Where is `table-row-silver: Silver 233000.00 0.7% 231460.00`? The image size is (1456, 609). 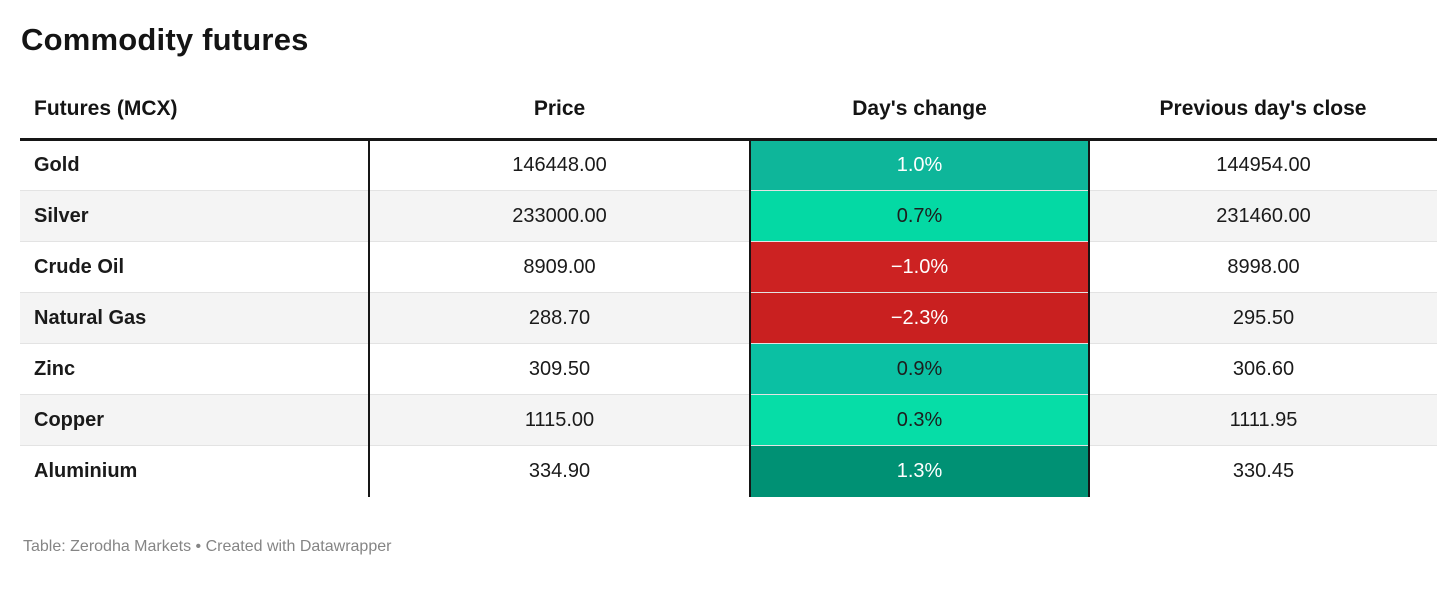 table-row-silver: Silver 233000.00 0.7% 231460.00 is located at coordinates (728, 216).